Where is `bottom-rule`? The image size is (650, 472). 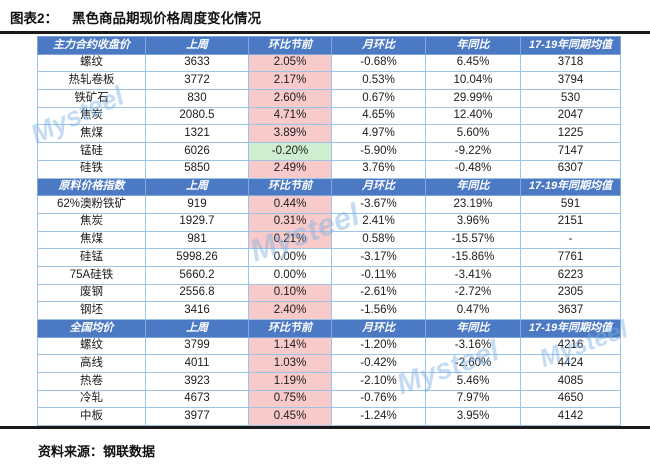
bottom-rule is located at coordinates (325, 427).